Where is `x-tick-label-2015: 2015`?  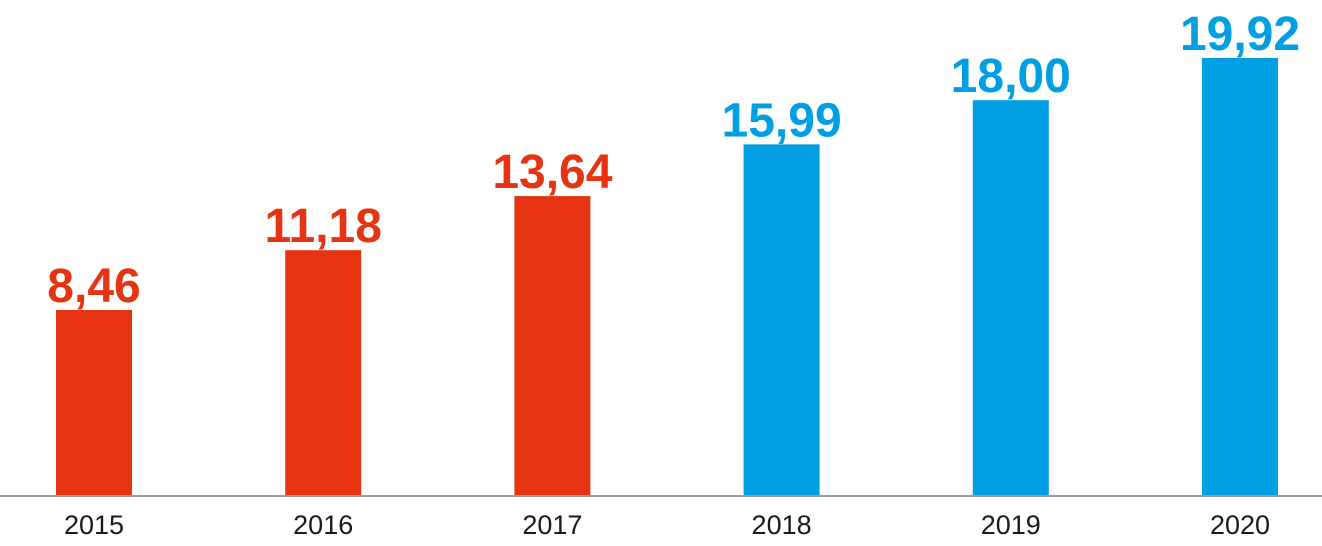 x-tick-label-2015: 2015 is located at coordinates (94, 525).